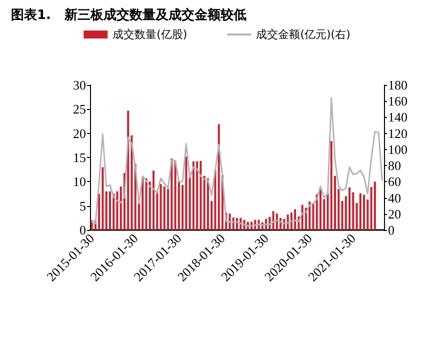  What do you see at coordinates (79, 85) in the screenshot?
I see `y-tick-label: 30` at bounding box center [79, 85].